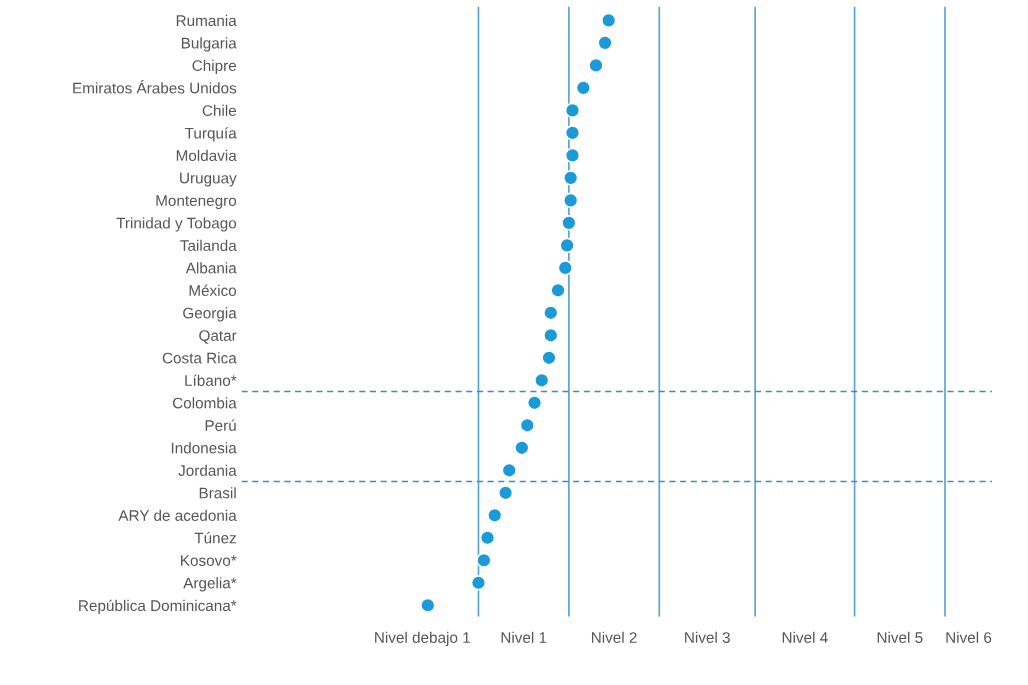 The height and width of the screenshot is (685, 1028). What do you see at coordinates (211, 380) in the screenshot?
I see `y-tick-label: Líbano*` at bounding box center [211, 380].